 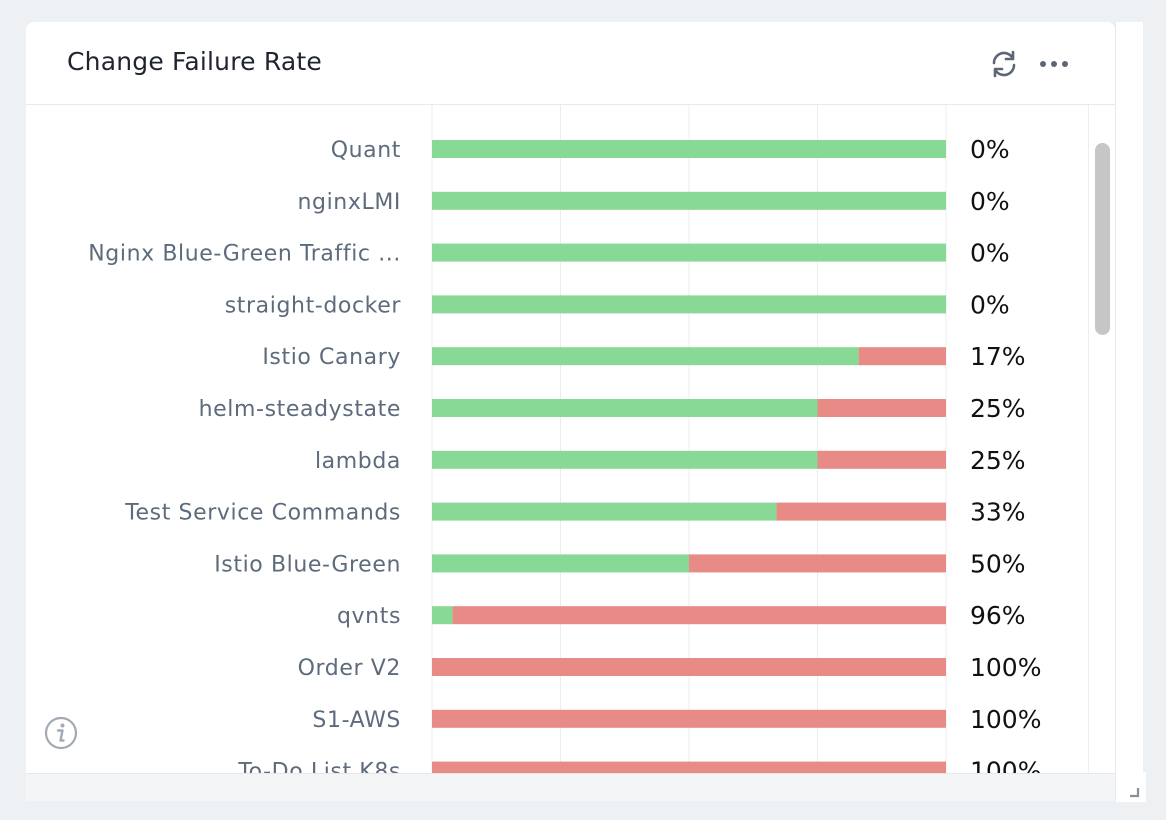 What do you see at coordinates (998, 356) in the screenshot?
I see `value-label: 17%` at bounding box center [998, 356].